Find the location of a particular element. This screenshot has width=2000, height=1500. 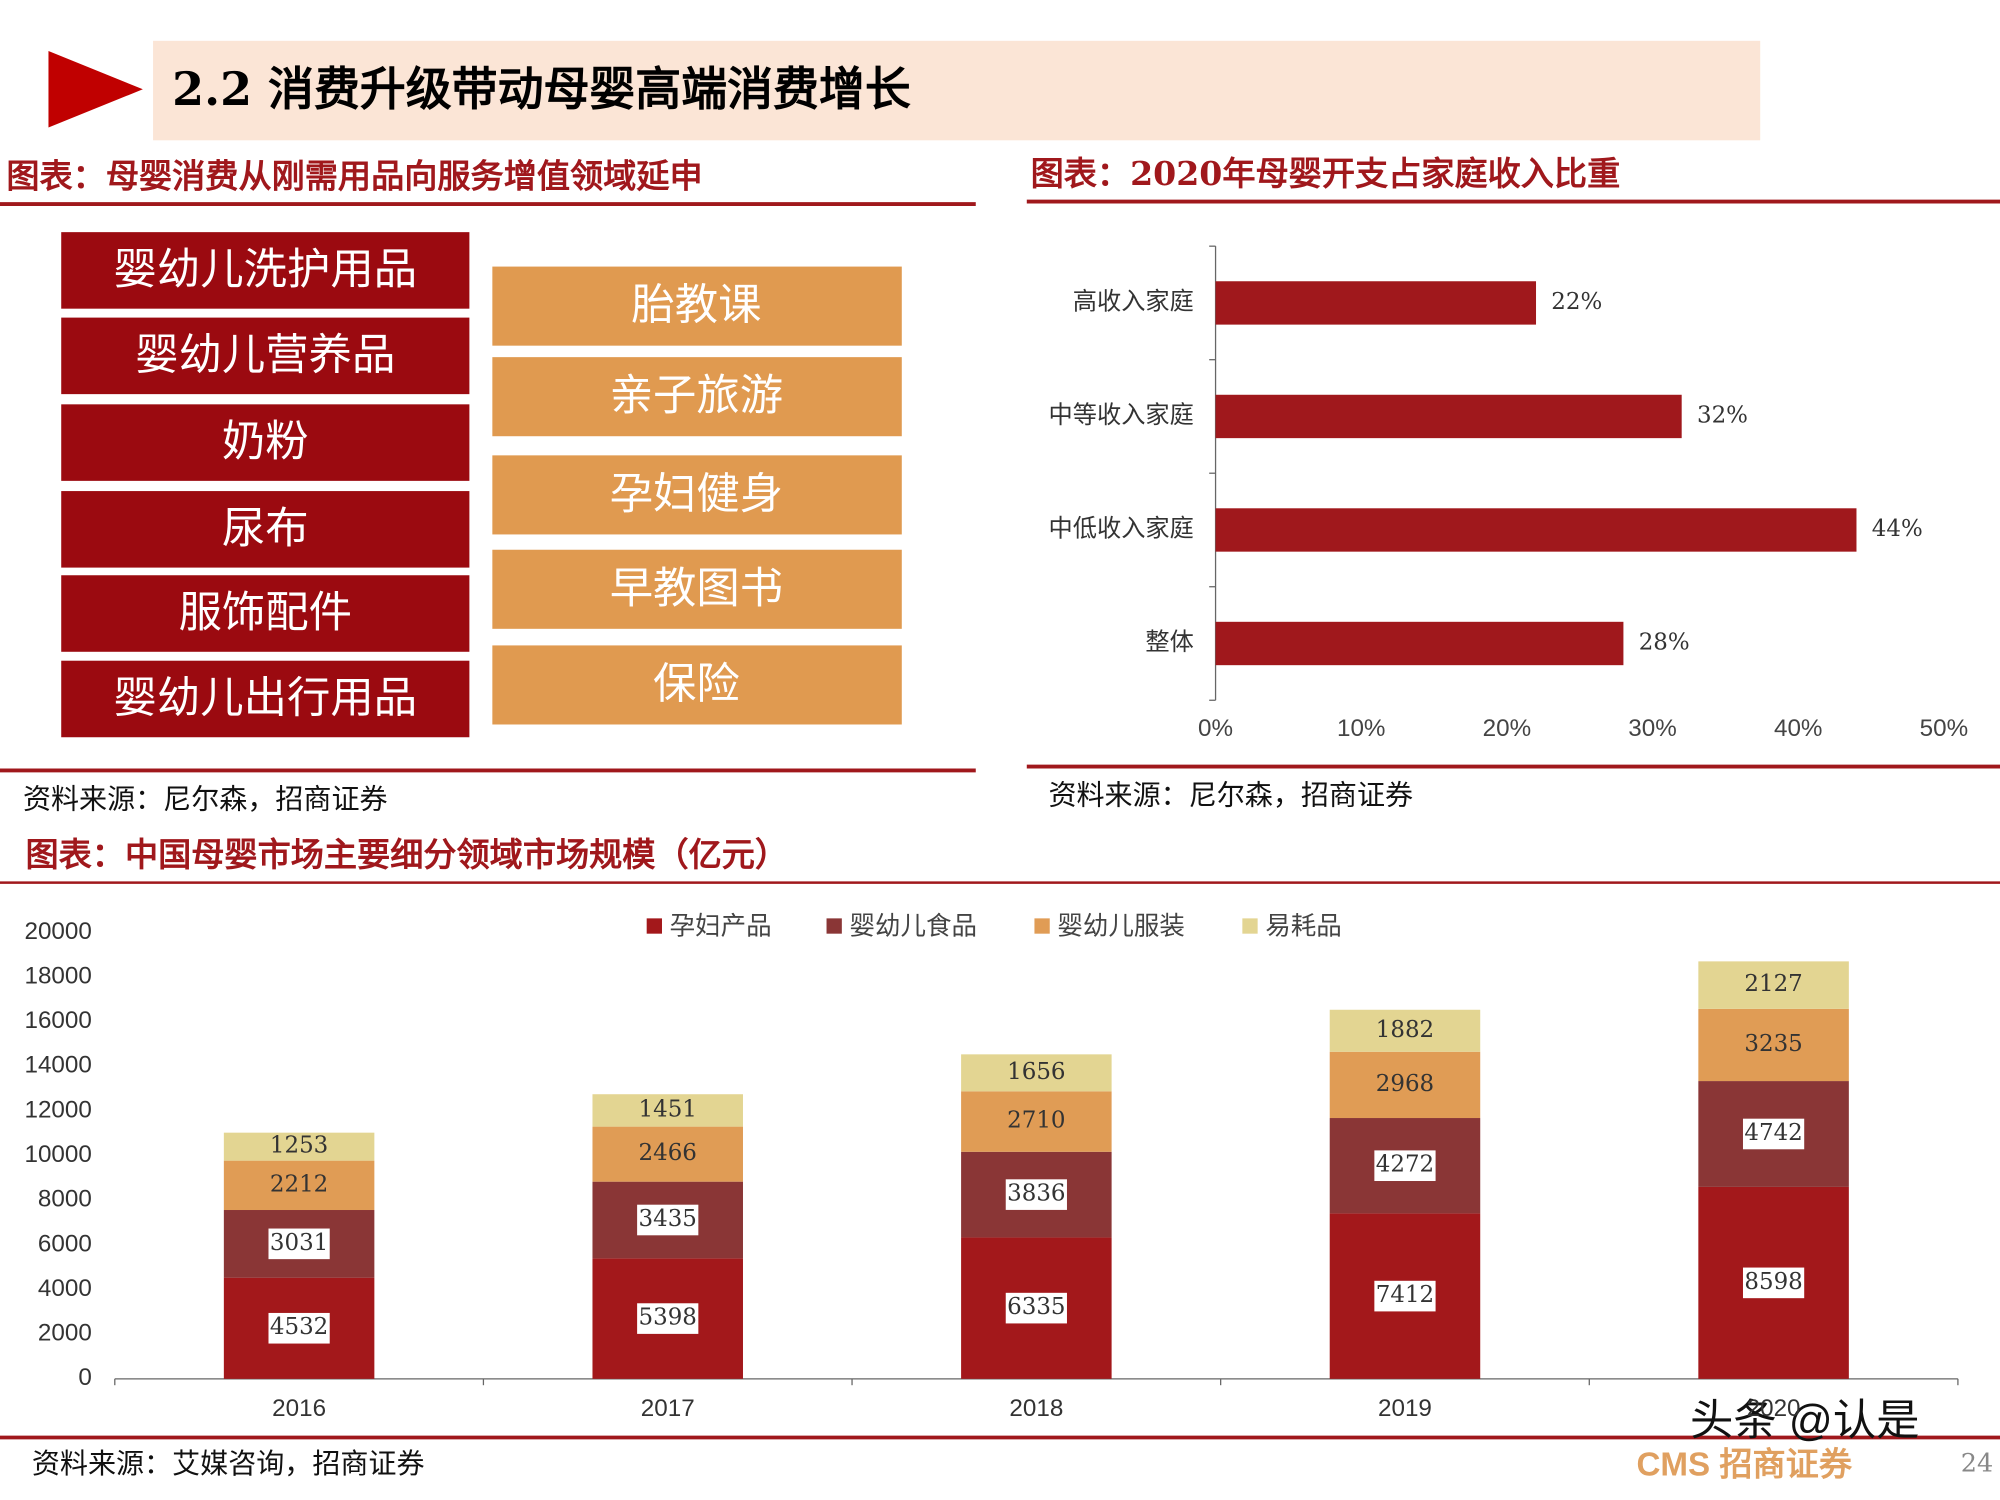

value-label: 7412 is located at coordinates (1405, 1295).